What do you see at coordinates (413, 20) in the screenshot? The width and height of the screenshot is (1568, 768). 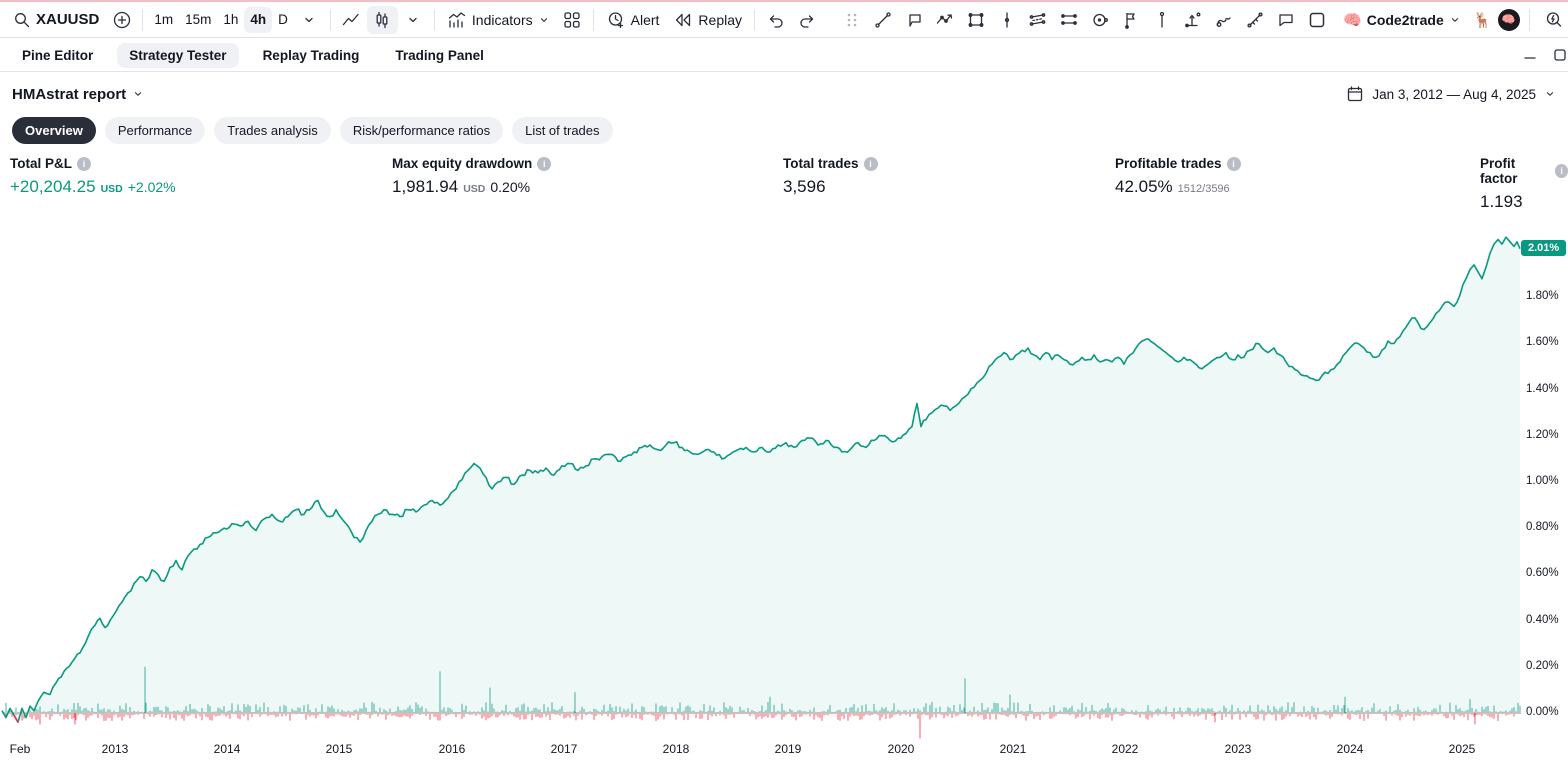 I see `chart-style-menu-button` at bounding box center [413, 20].